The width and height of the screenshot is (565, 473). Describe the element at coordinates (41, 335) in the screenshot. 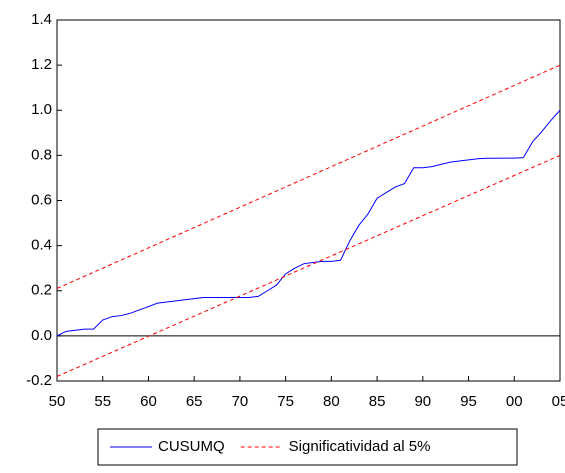

I see `y-tick-label: 0.0` at that location.